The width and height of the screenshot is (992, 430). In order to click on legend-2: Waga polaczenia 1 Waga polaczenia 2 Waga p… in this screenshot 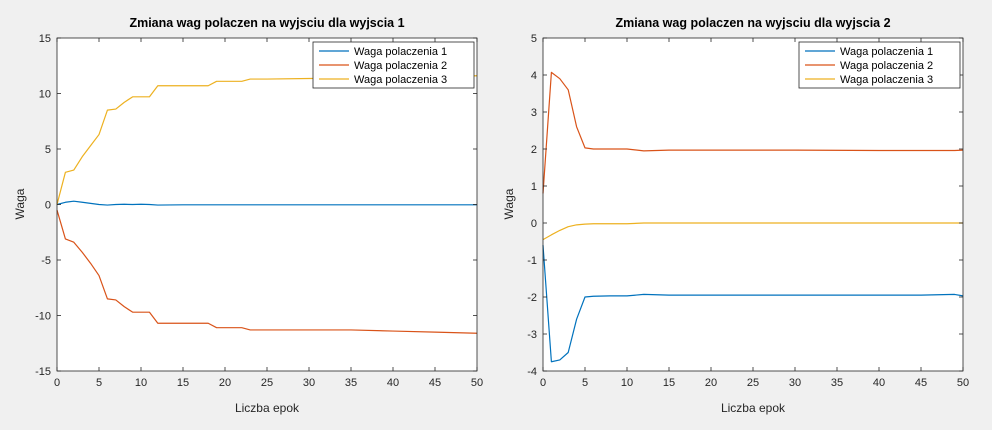, I will do `click(879, 65)`.